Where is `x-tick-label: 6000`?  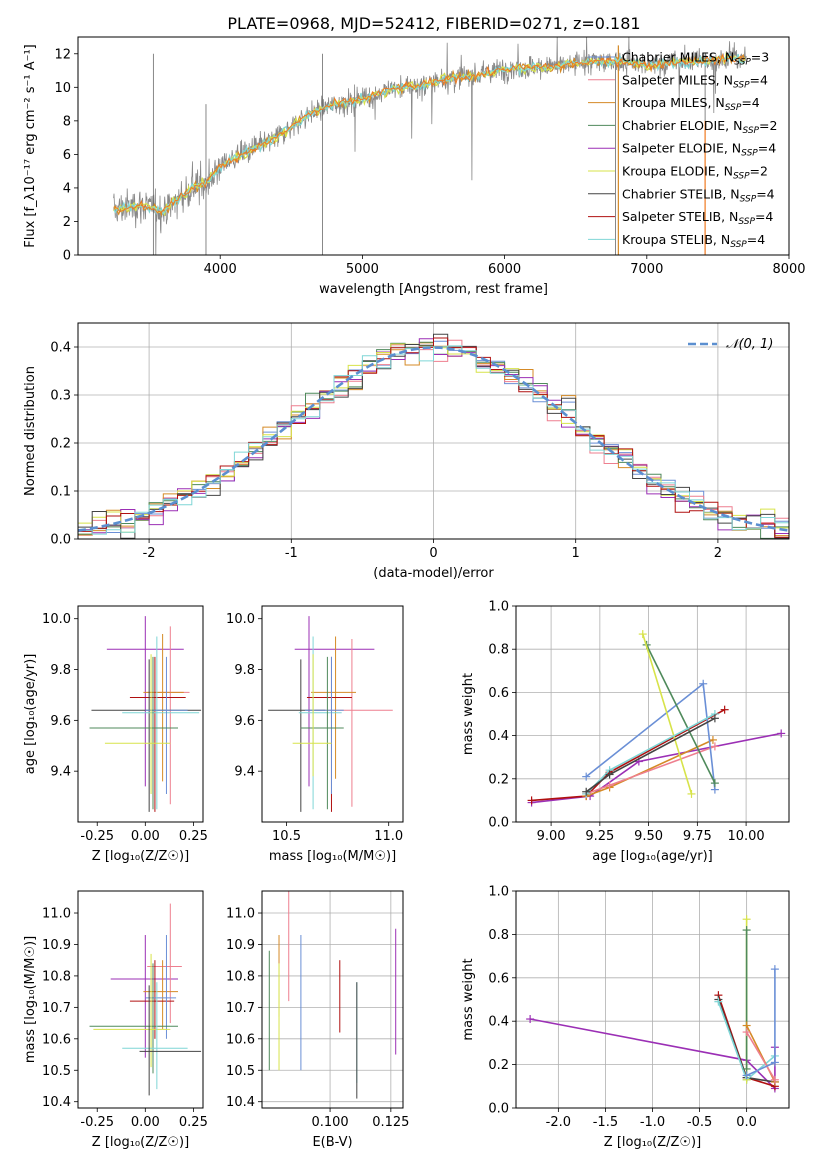
x-tick-label: 6000 is located at coordinates (504, 269).